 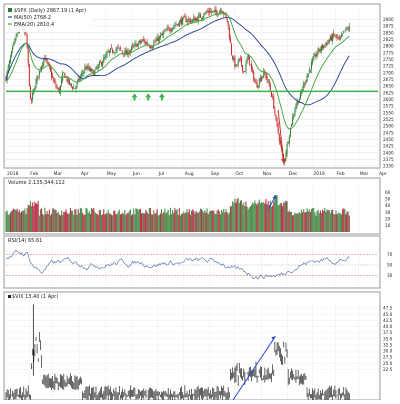 What do you see at coordinates (388, 39) in the screenshot?
I see `price-tick-label: 2825` at bounding box center [388, 39].